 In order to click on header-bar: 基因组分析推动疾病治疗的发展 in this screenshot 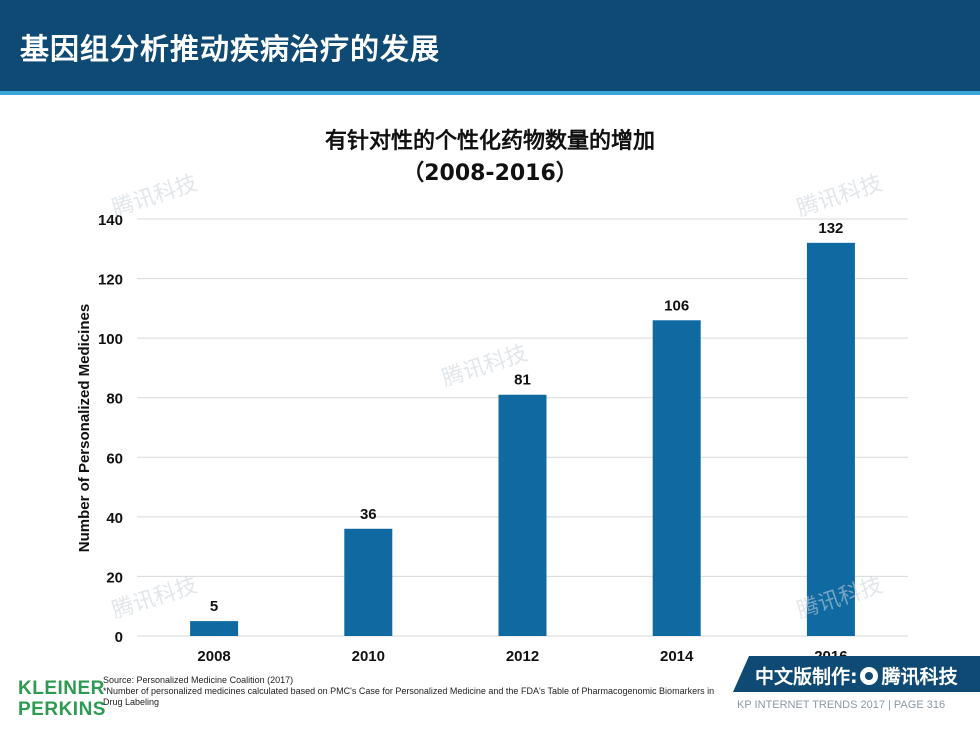, I will do `click(490, 45)`.